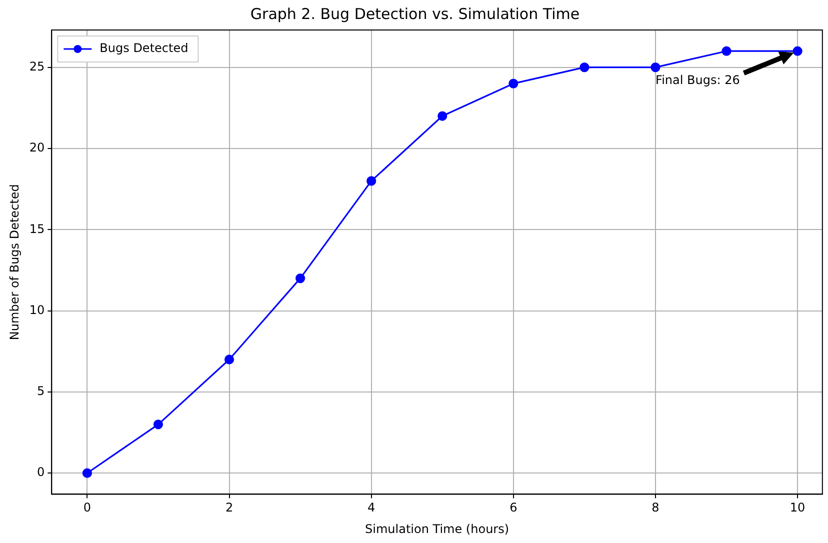  Describe the element at coordinates (41, 472) in the screenshot. I see `y-tick-label: 0` at that location.